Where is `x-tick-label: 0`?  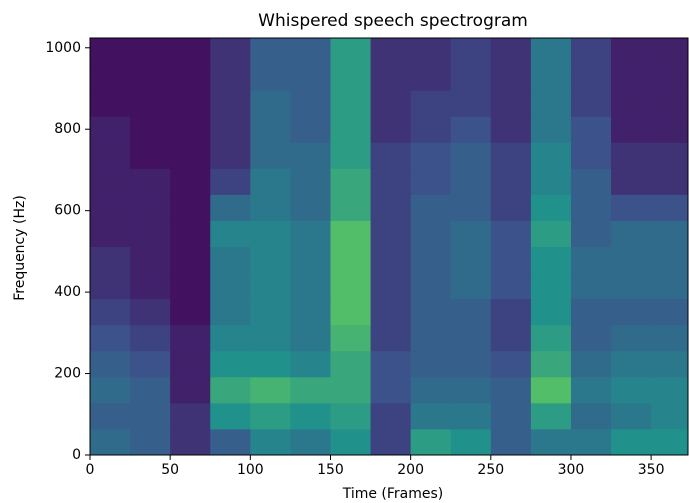
x-tick-label: 0 is located at coordinates (90, 470).